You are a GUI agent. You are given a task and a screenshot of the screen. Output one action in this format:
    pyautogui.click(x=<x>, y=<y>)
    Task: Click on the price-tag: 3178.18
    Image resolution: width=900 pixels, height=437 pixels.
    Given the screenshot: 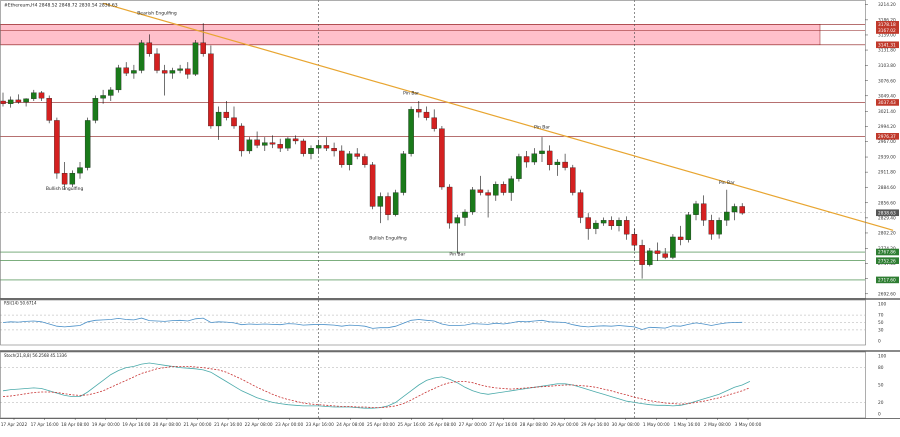 What is the action you would take?
    pyautogui.click(x=887, y=24)
    